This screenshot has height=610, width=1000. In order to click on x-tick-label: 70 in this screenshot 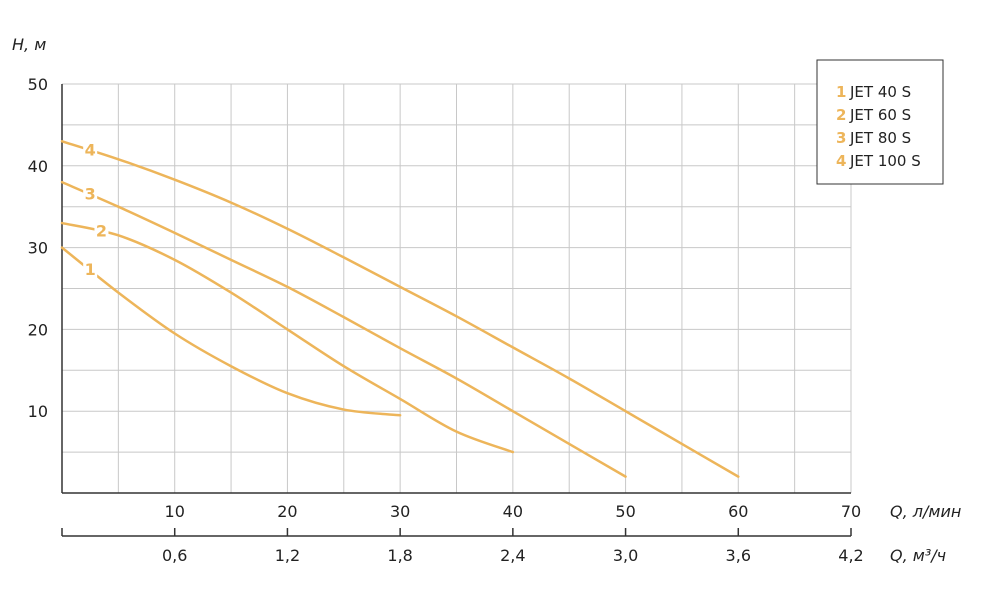, I will do `click(851, 511)`.